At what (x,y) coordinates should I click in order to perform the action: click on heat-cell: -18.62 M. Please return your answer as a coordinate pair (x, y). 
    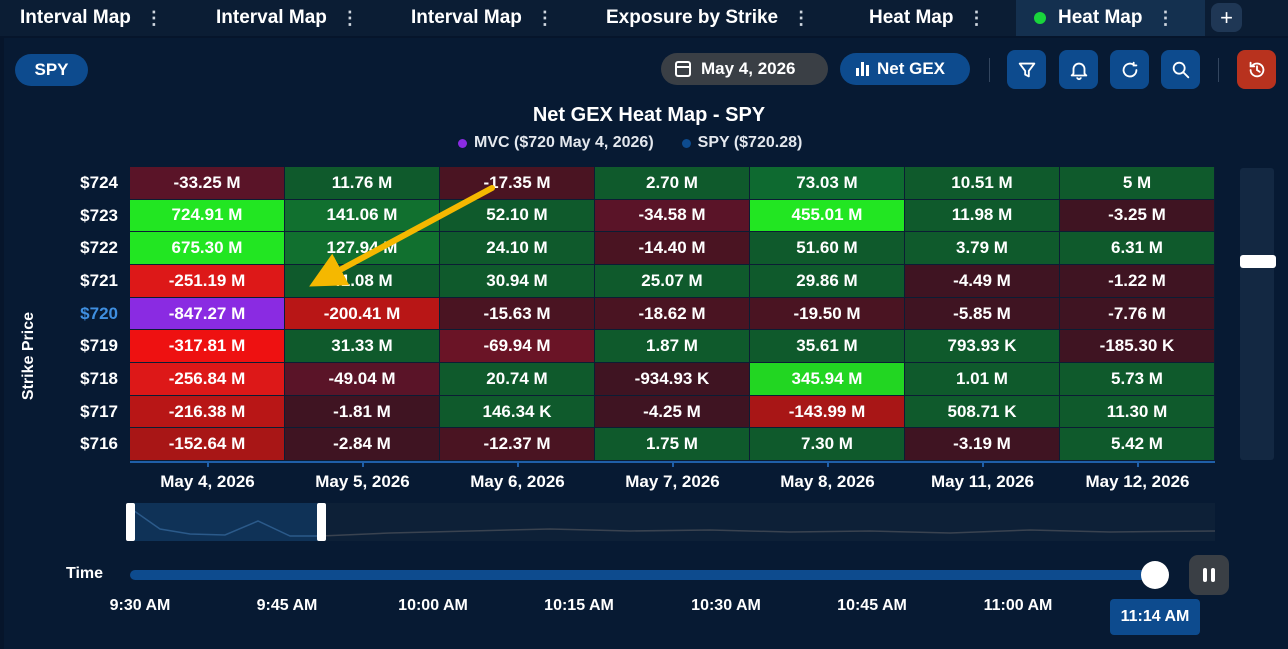
    Looking at the image, I should click on (672, 314).